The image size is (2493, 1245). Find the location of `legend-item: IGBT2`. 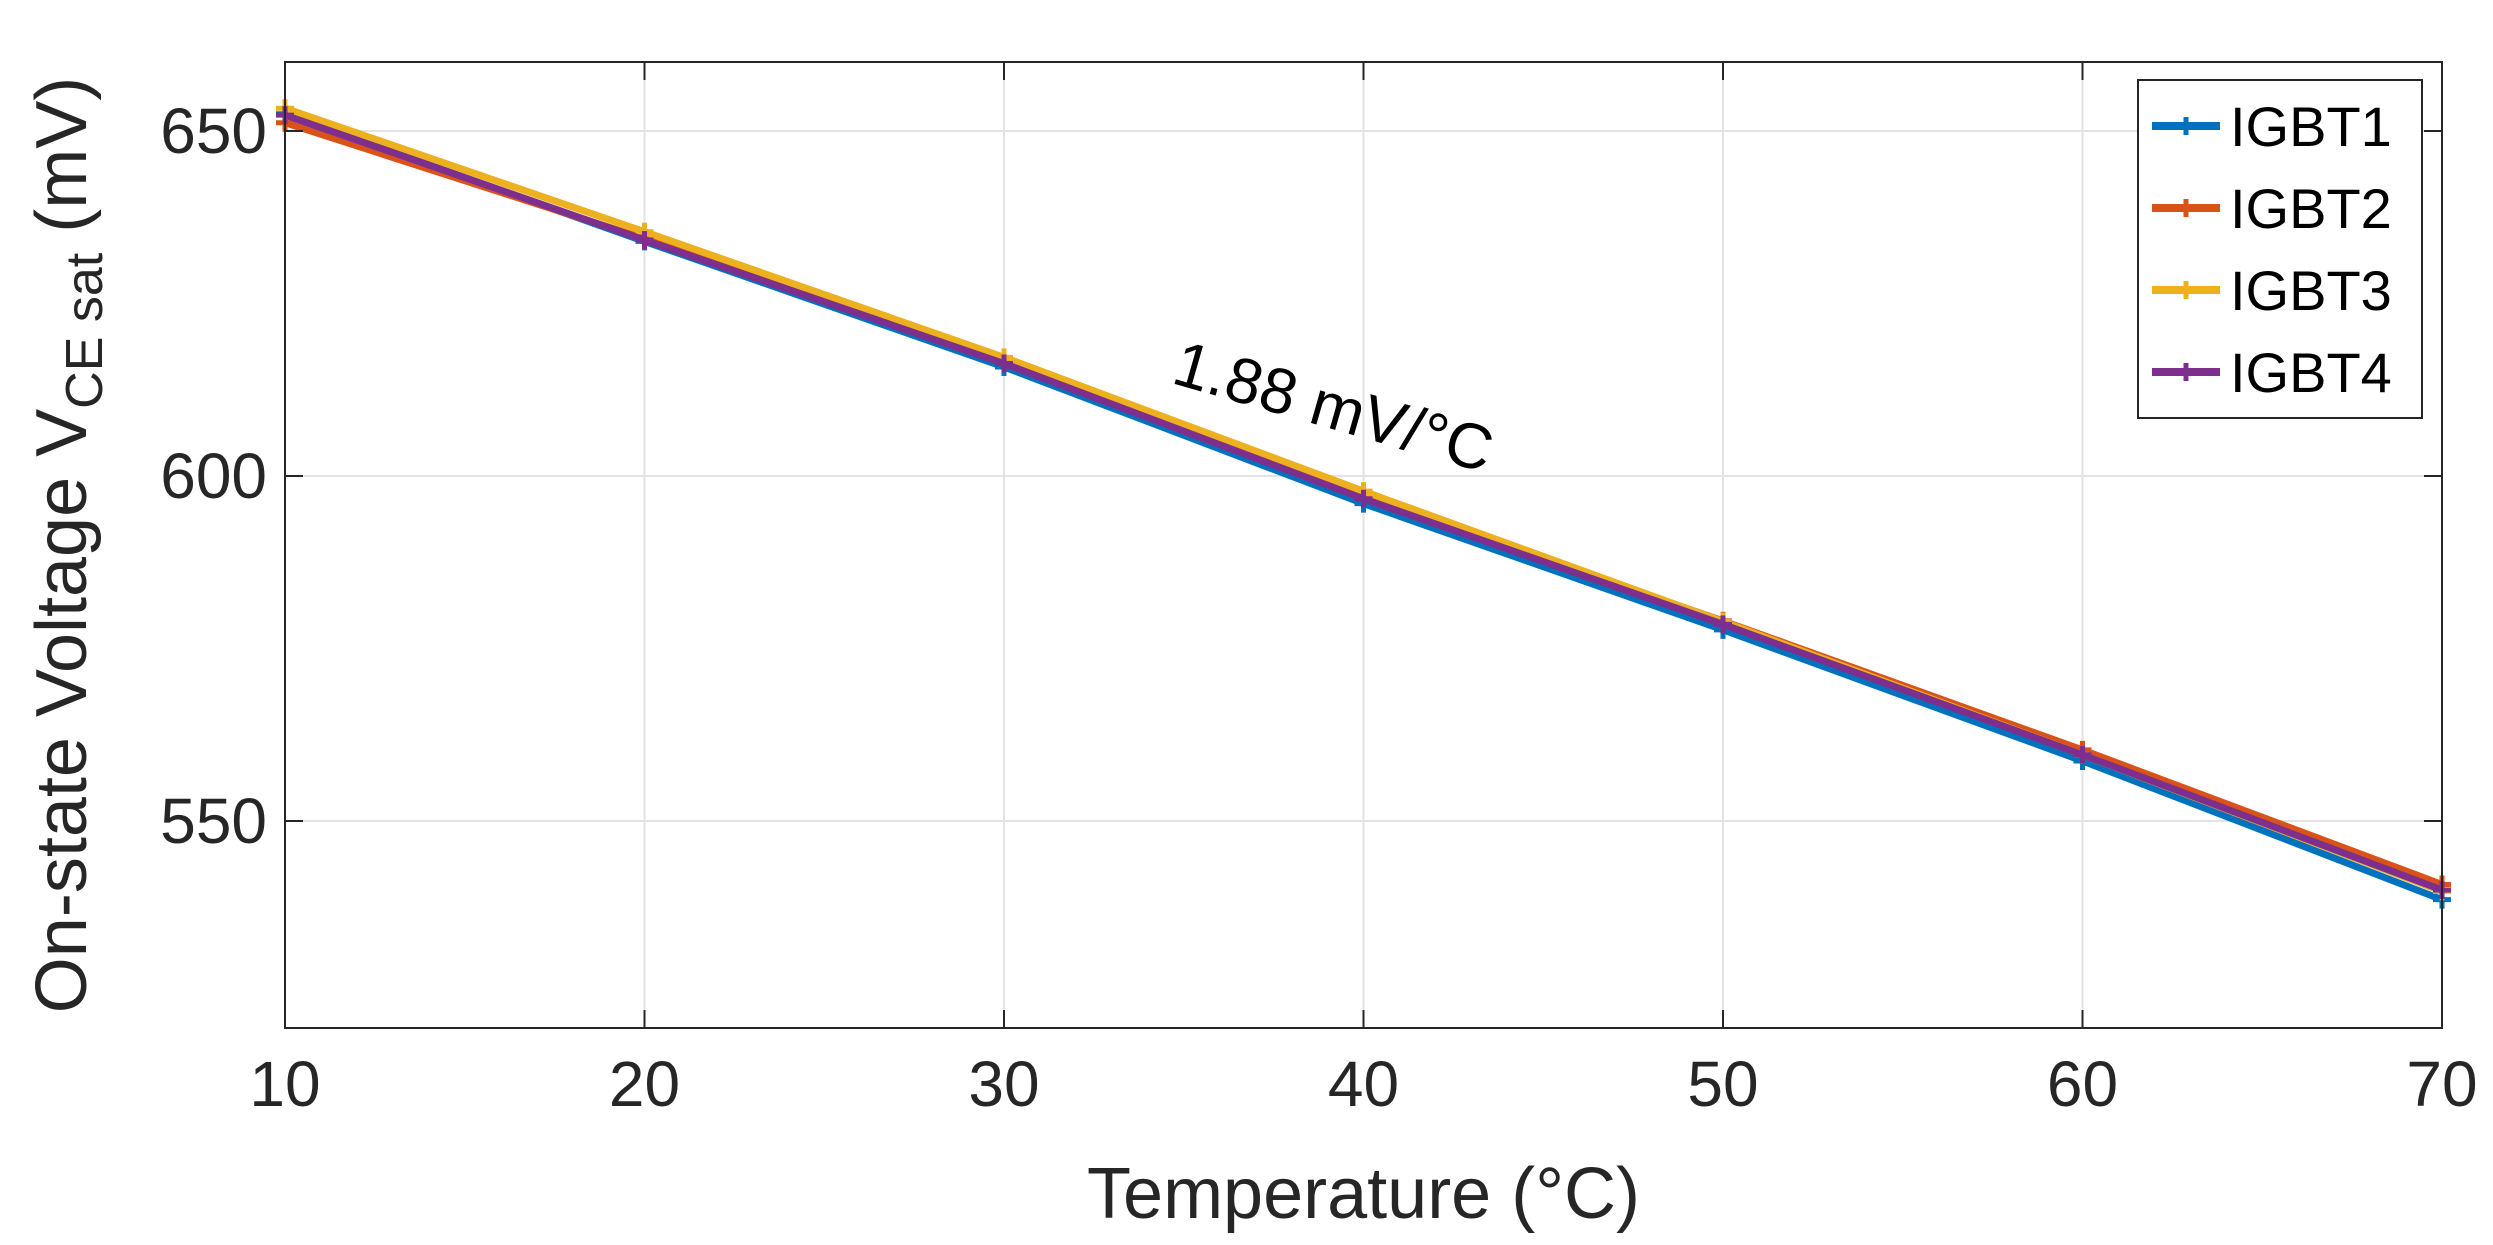

legend-item: IGBT2 is located at coordinates (2272, 208).